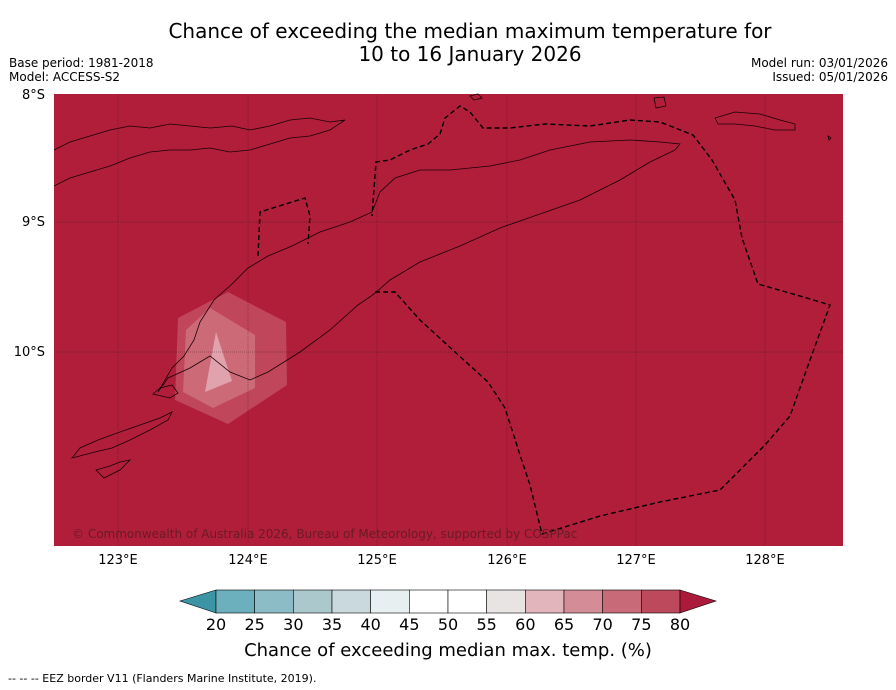 Image resolution: width=896 pixels, height=690 pixels. What do you see at coordinates (370, 624) in the screenshot?
I see `colorbar-tick-label: 40` at bounding box center [370, 624].